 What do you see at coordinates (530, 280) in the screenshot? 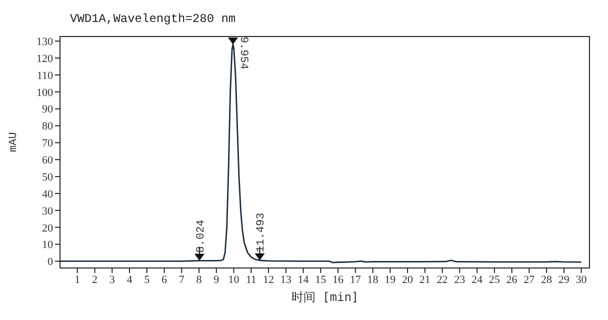
I see `x-tick-label: 27` at bounding box center [530, 280].